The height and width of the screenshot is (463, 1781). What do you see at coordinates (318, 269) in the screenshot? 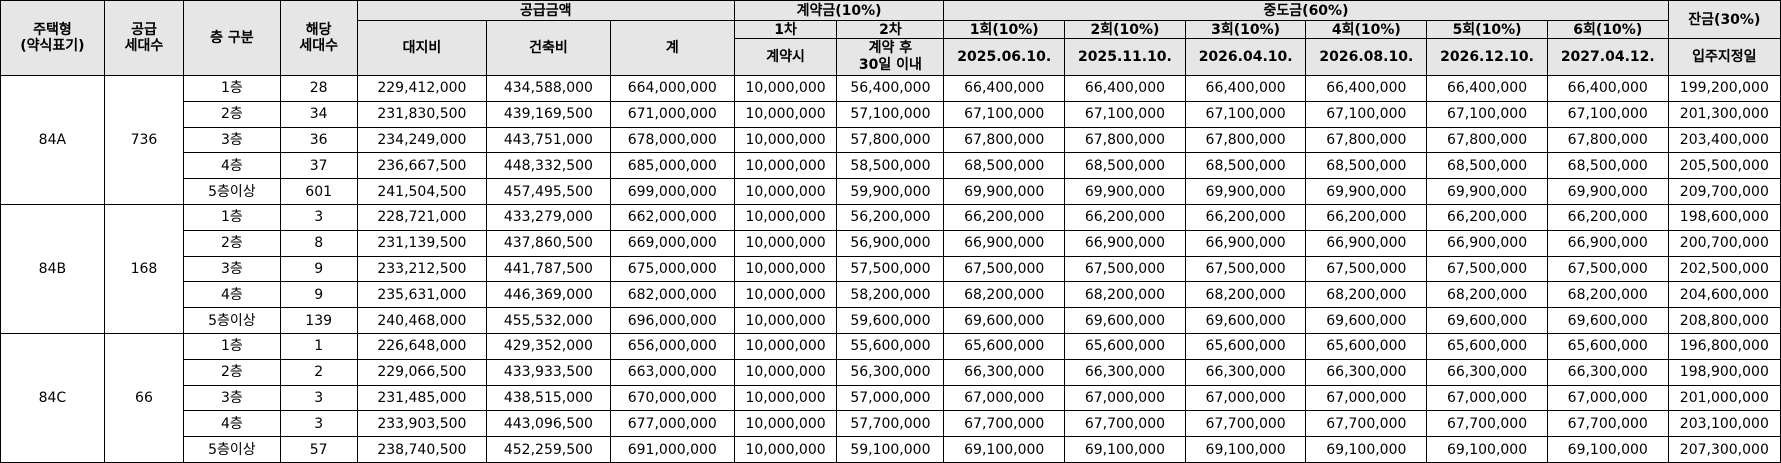
I see `units-cell: 9` at bounding box center [318, 269].